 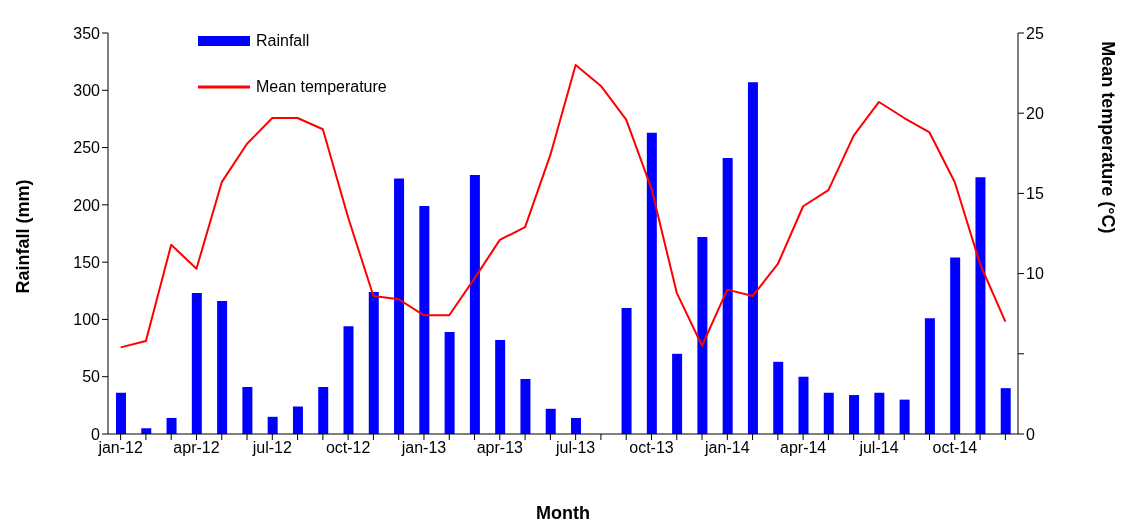 I want to click on legend-label: Mean temperature, so click(x=321, y=87).